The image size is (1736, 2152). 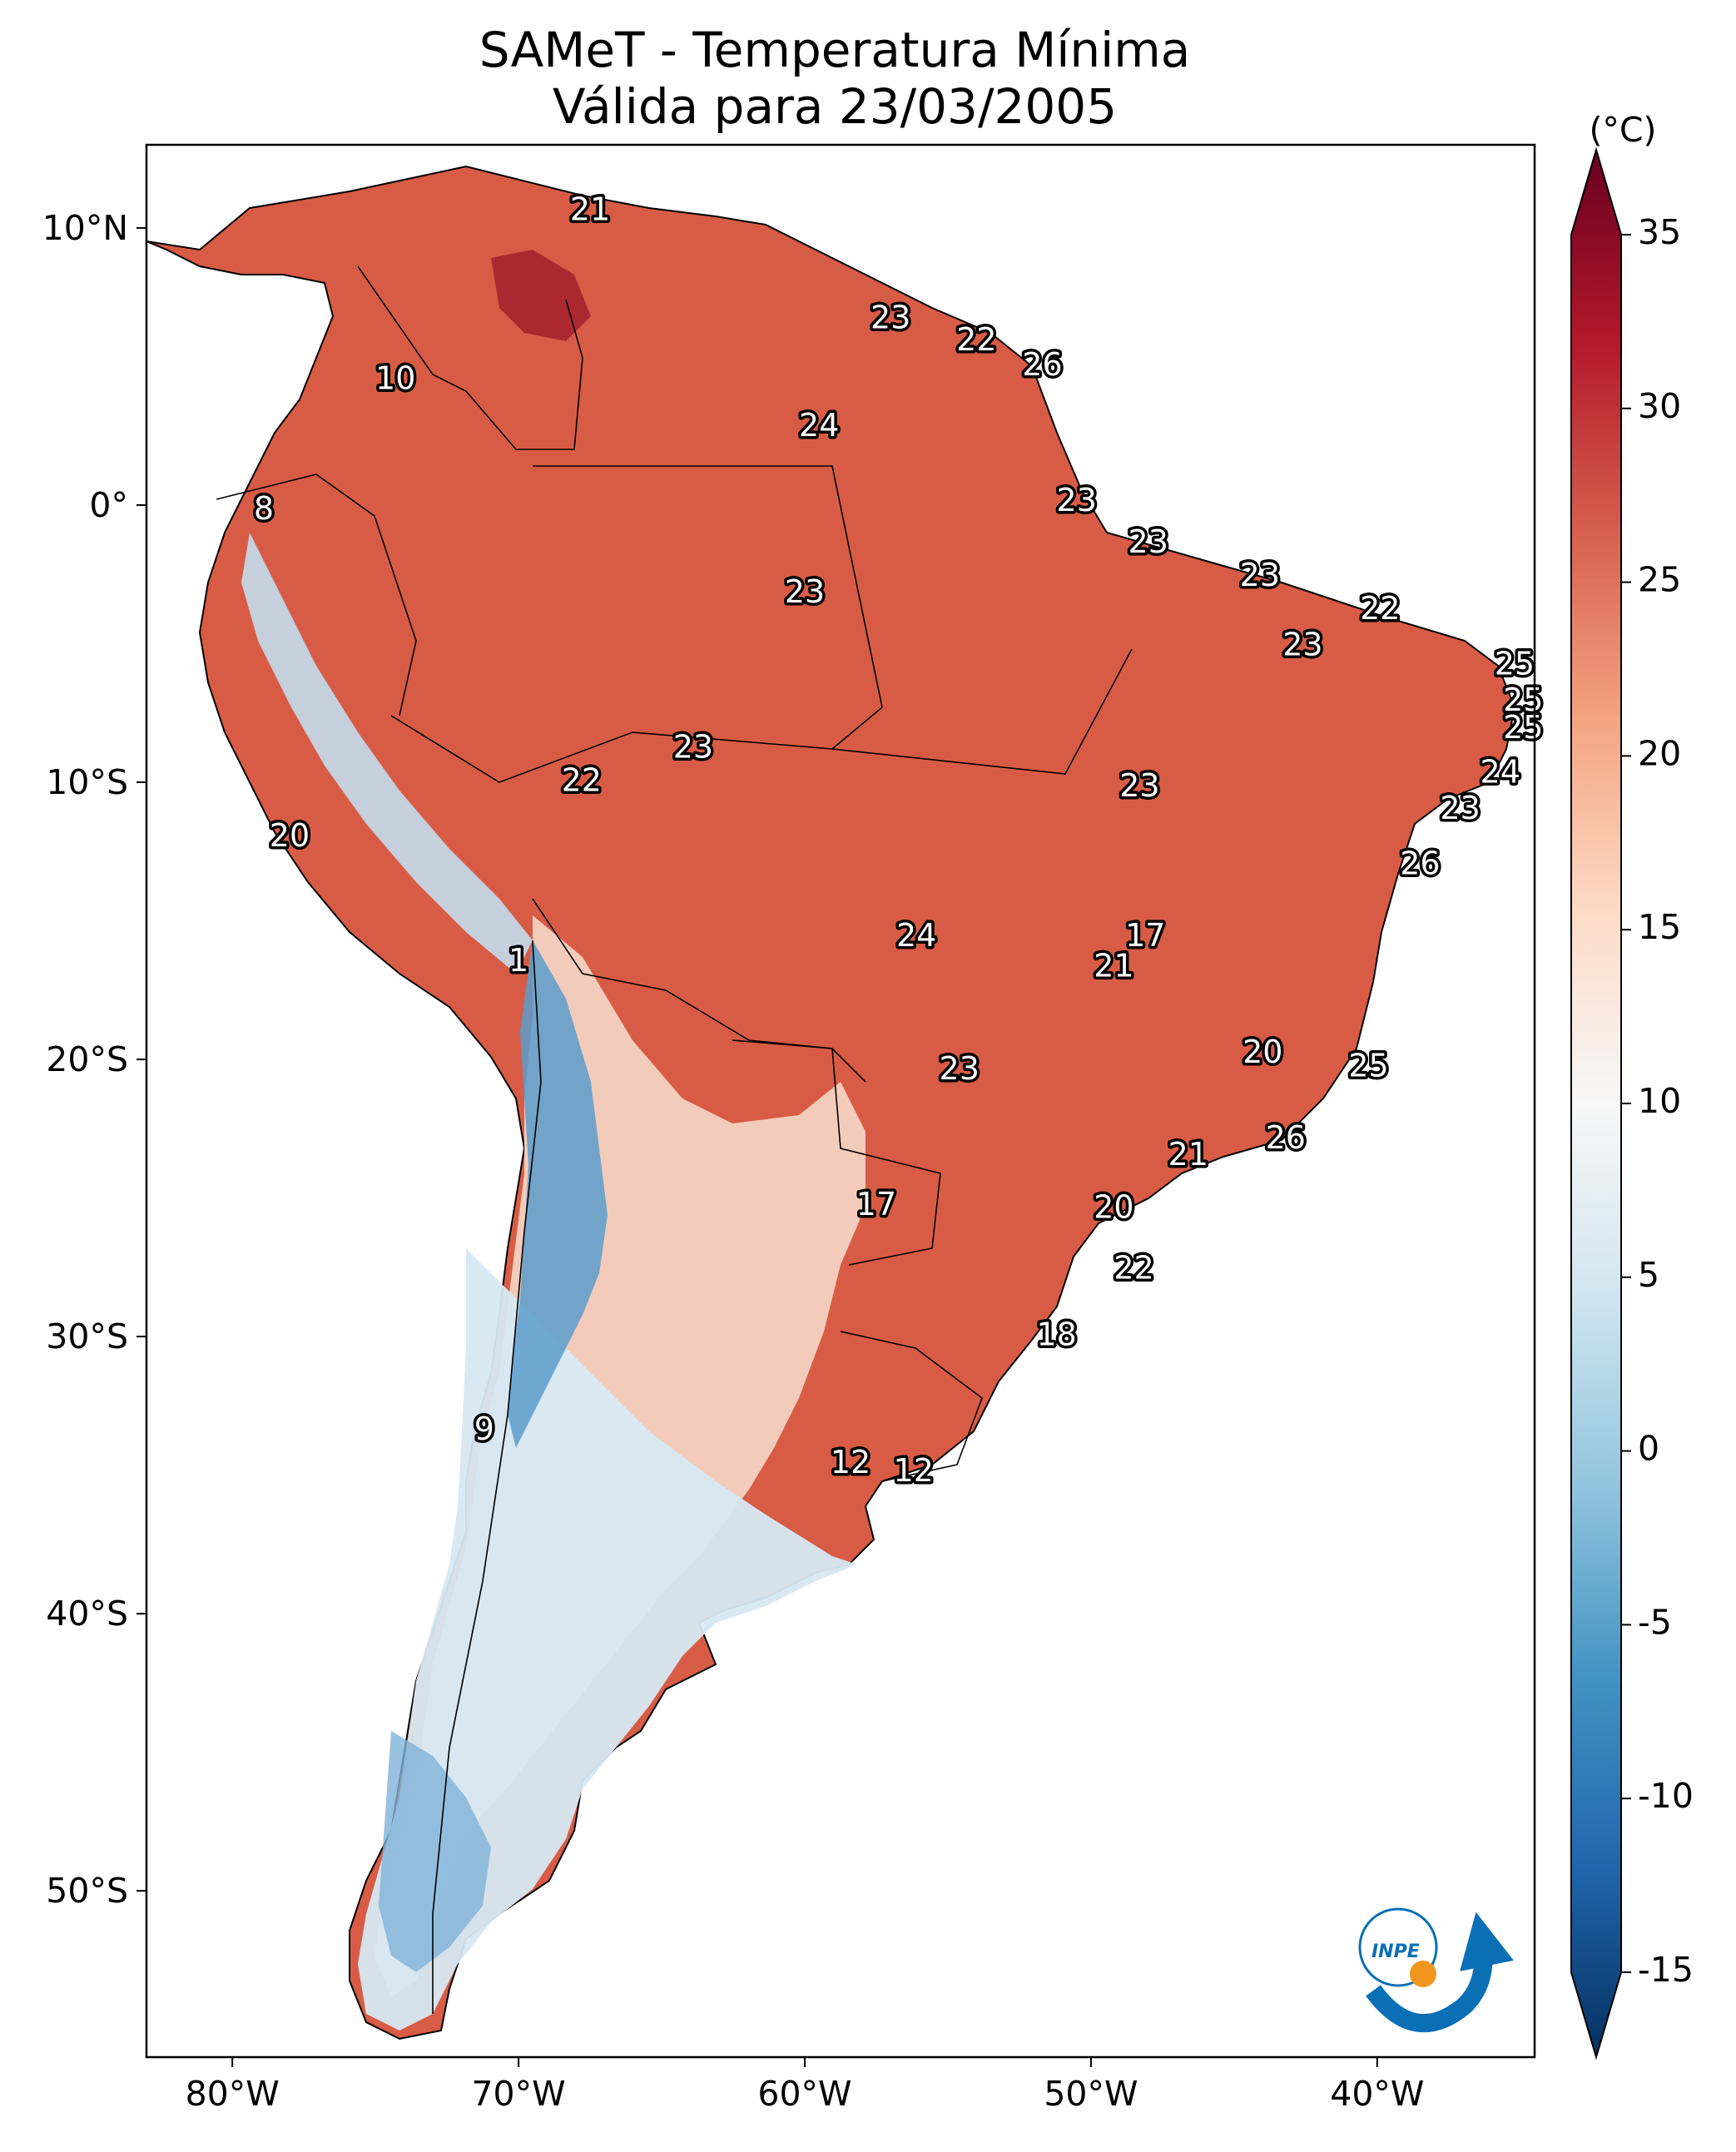 I want to click on logo-text: INPE, so click(x=1395, y=1951).